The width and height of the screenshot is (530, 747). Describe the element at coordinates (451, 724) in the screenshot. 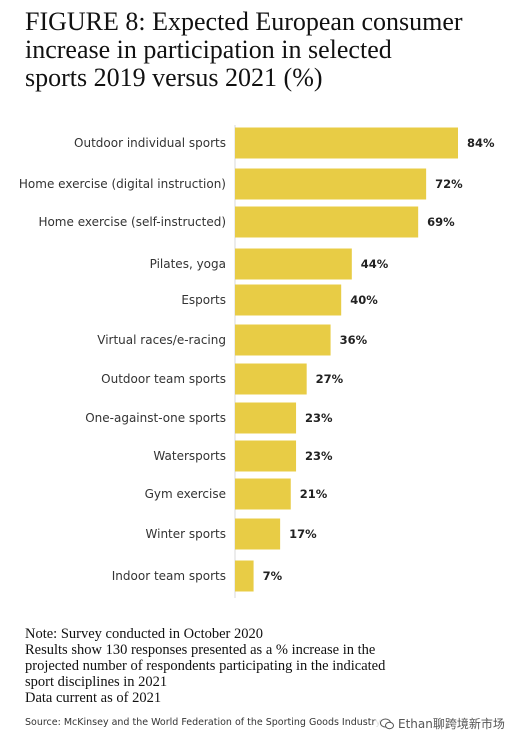

I see `watermark-text: Ethan聊跨境新市场` at that location.